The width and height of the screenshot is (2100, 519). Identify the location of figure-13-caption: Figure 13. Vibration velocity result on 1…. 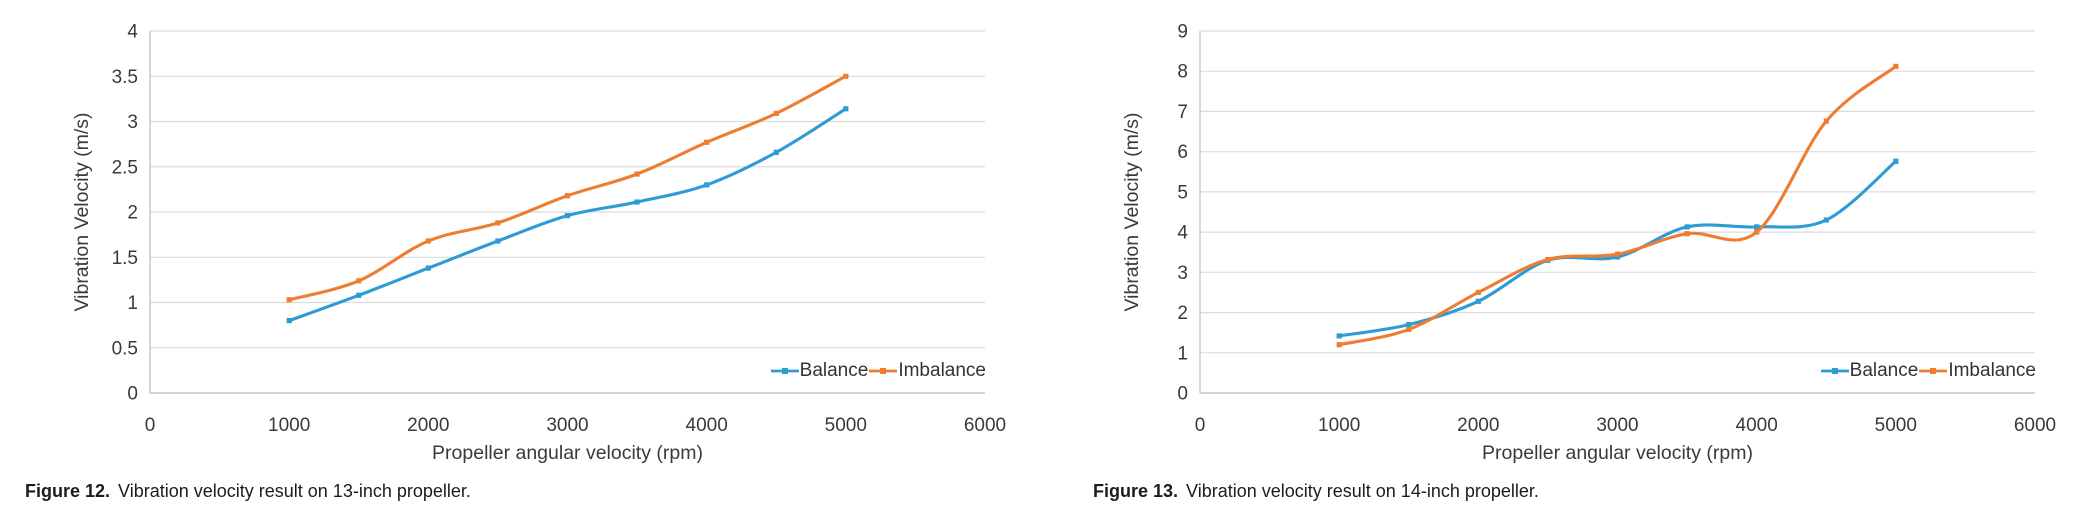
(1575, 491).